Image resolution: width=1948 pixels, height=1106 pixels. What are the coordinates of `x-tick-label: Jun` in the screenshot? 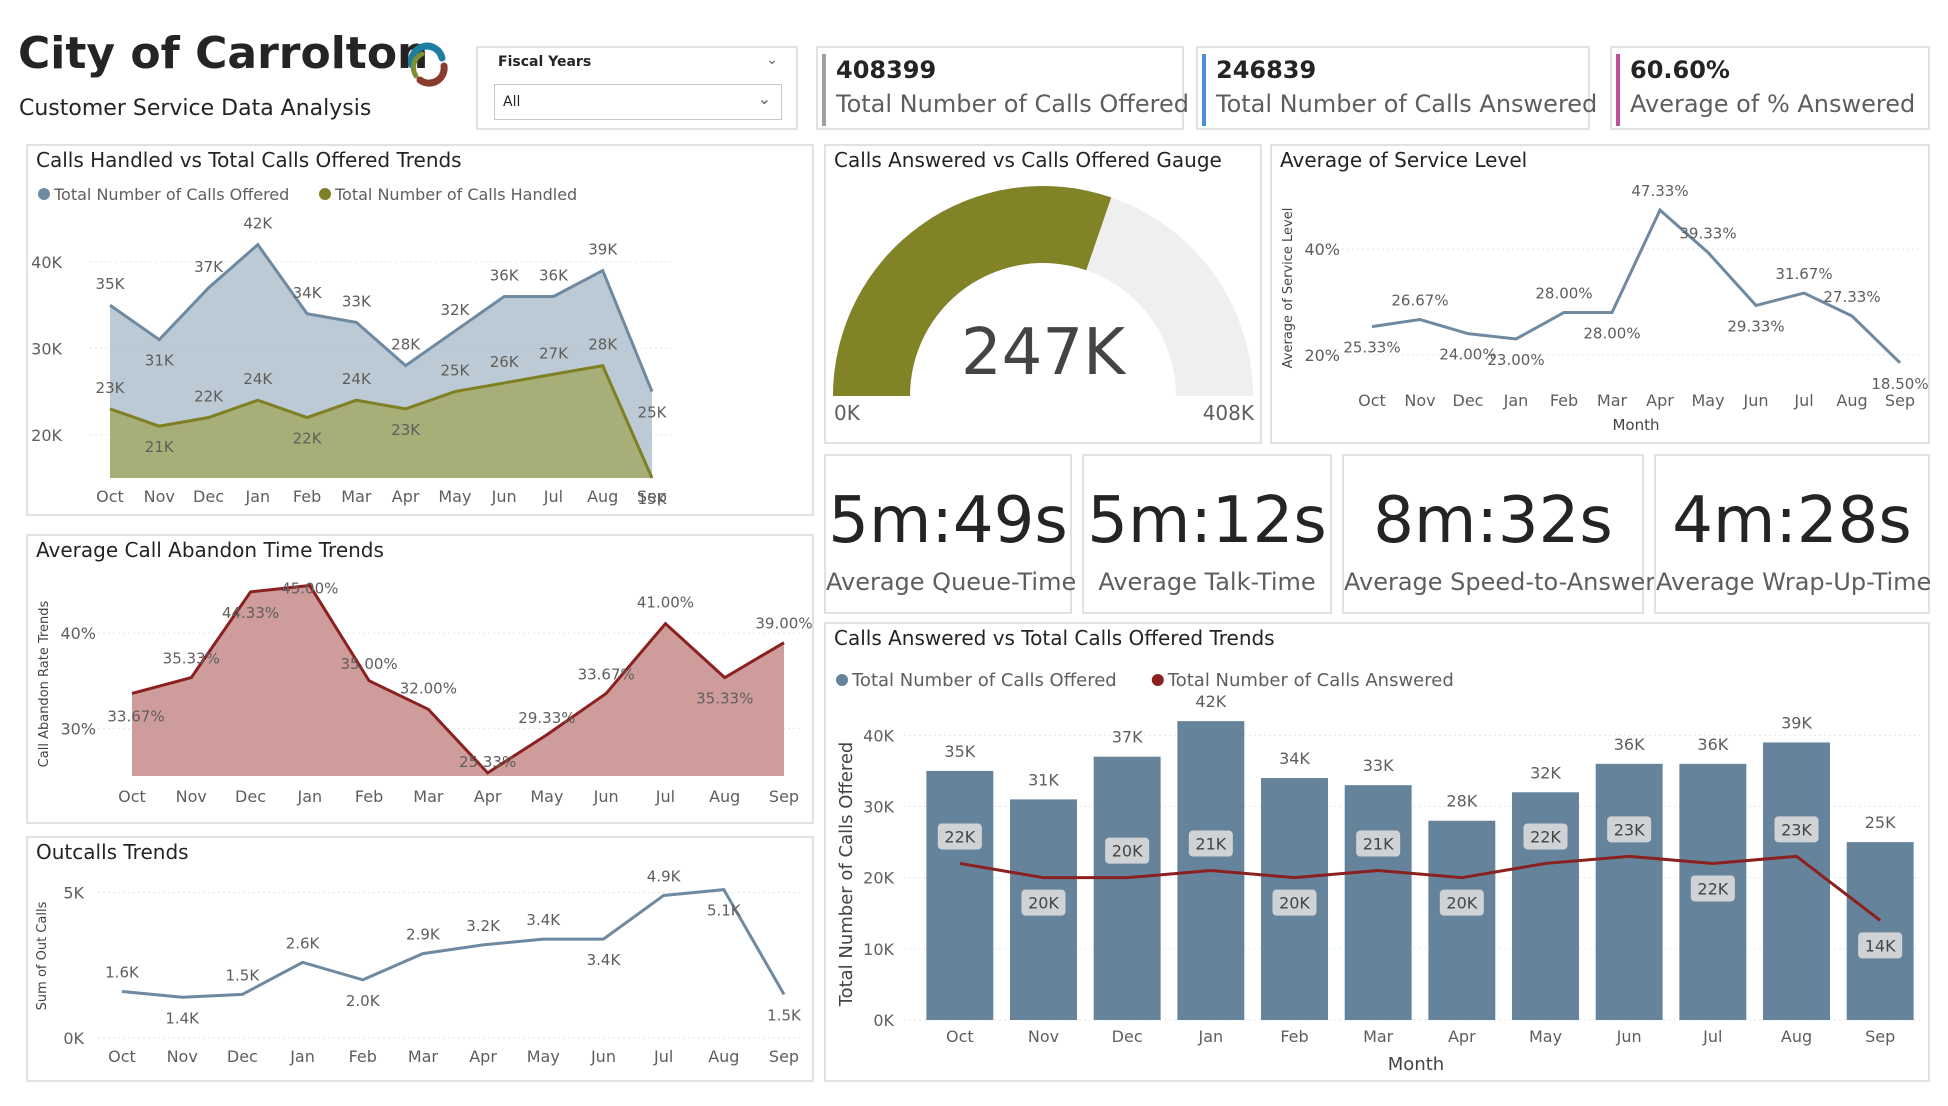 It's located at (603, 1056).